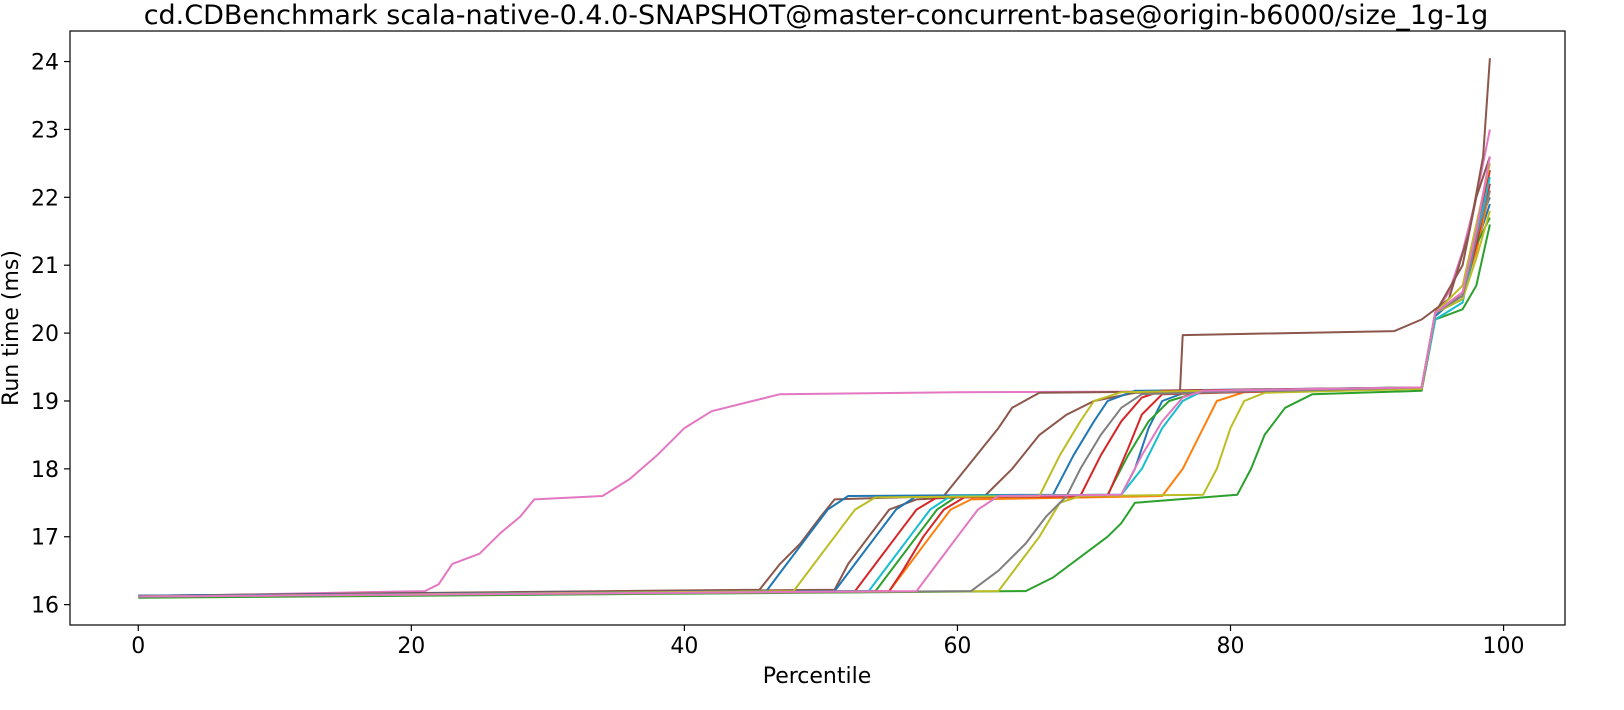 The width and height of the screenshot is (1624, 710). I want to click on y-axis: 16 17 18 19 20 21 22 23 24, so click(50, 335).